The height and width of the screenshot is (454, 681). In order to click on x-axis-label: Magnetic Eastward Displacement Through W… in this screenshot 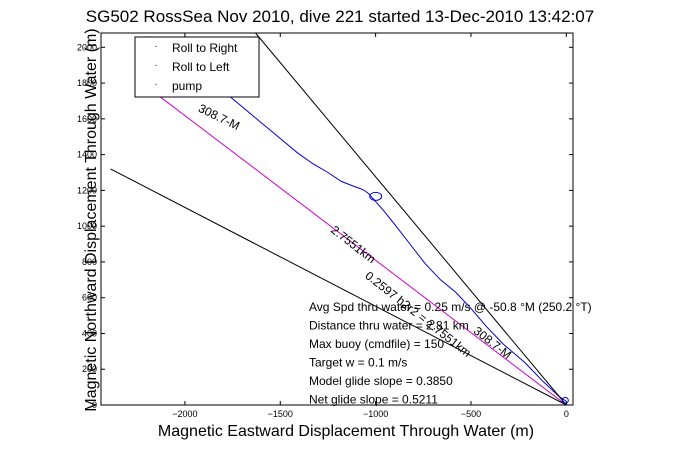, I will do `click(346, 431)`.